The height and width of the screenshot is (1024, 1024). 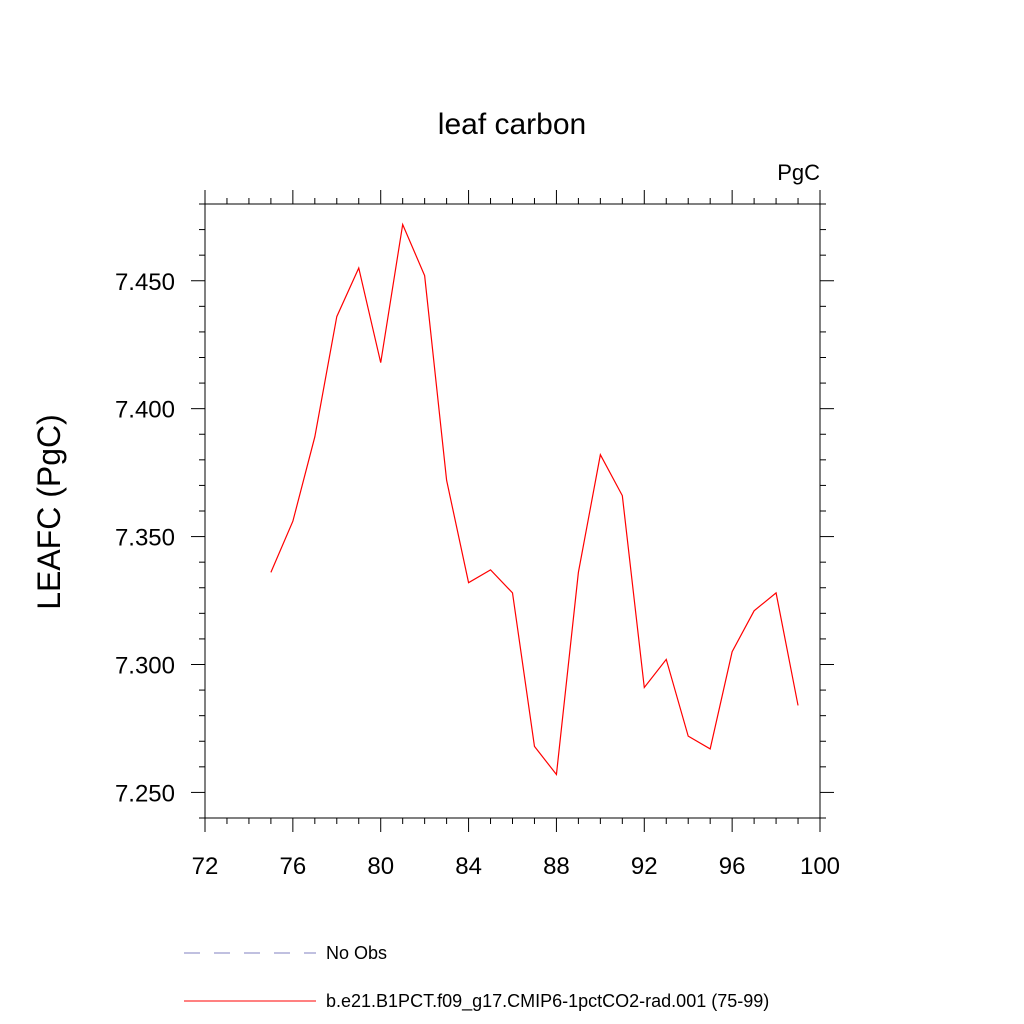 What do you see at coordinates (644, 866) in the screenshot?
I see `x-tick-label: 92` at bounding box center [644, 866].